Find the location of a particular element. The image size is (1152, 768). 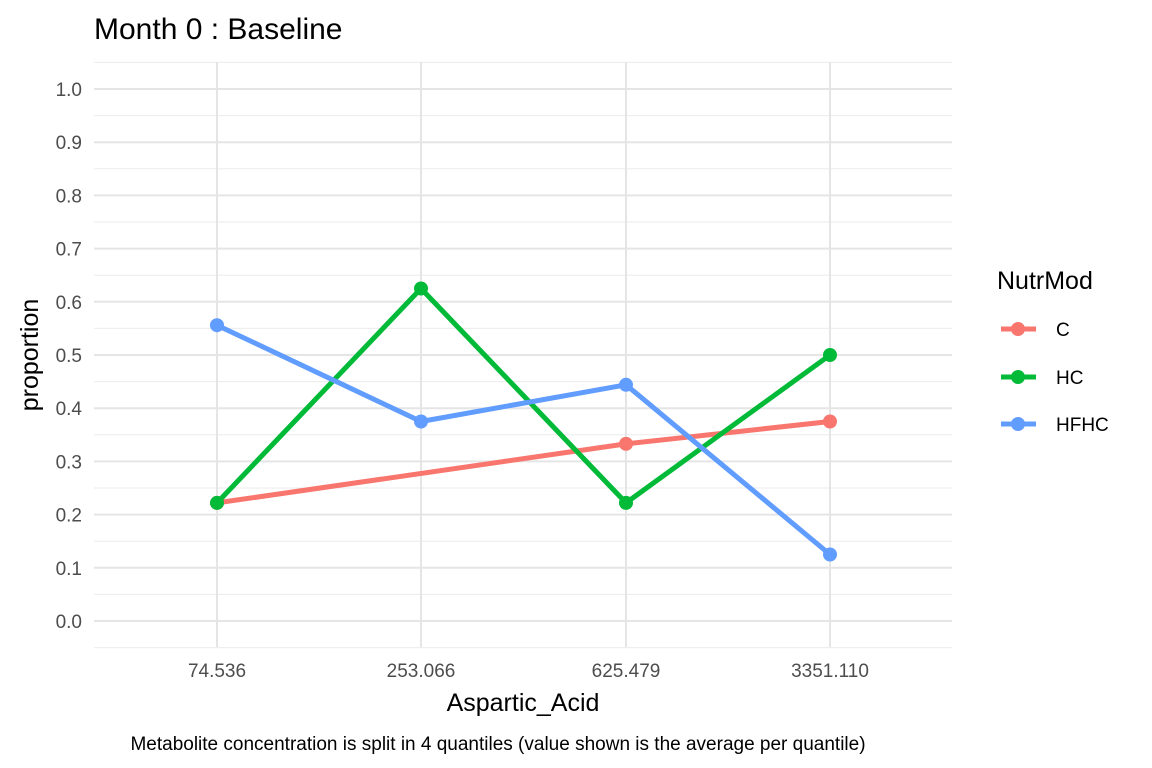

y-tick-label: 0.1 is located at coordinates (69, 569).